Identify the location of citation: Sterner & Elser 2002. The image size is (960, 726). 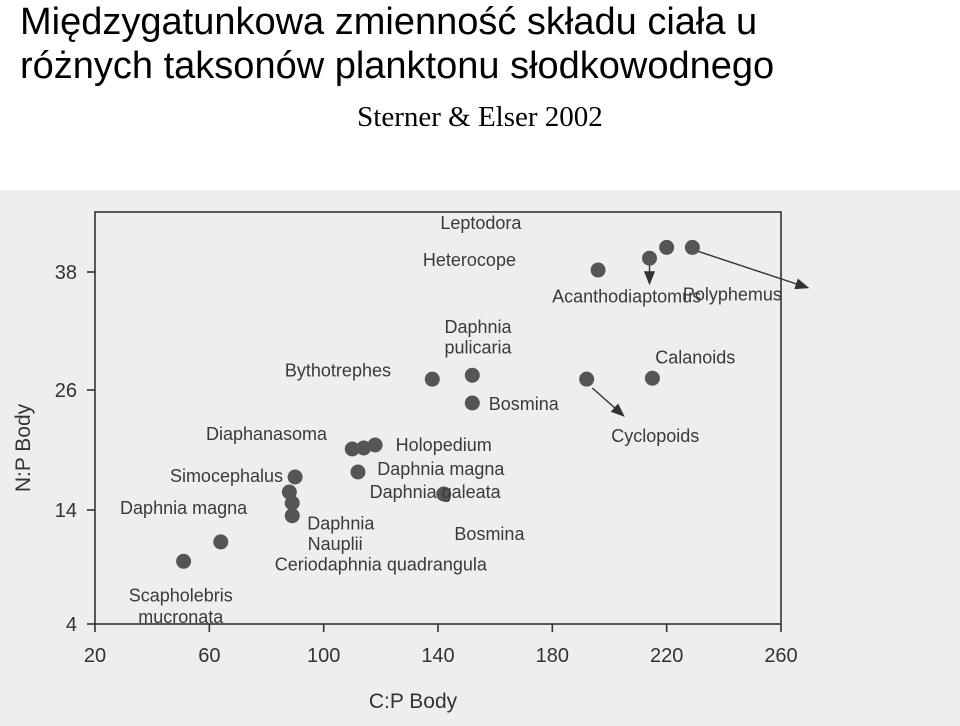
(480, 117).